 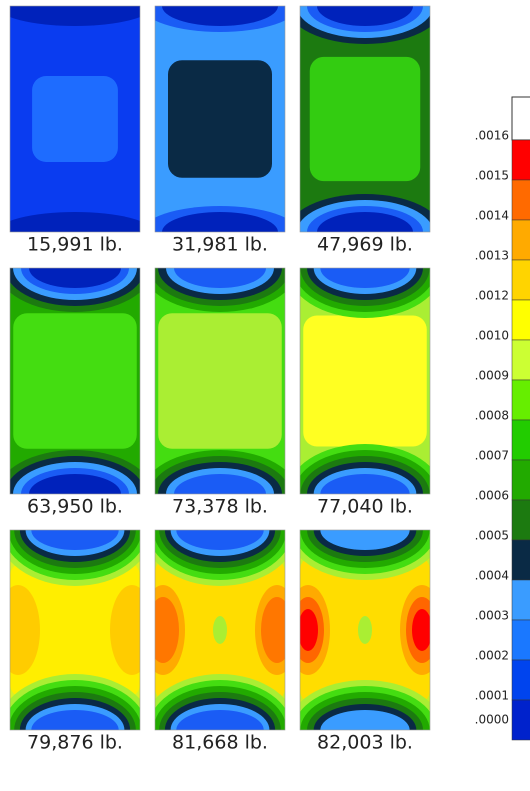 I want to click on panel-label: 82,003 lb., so click(x=365, y=743).